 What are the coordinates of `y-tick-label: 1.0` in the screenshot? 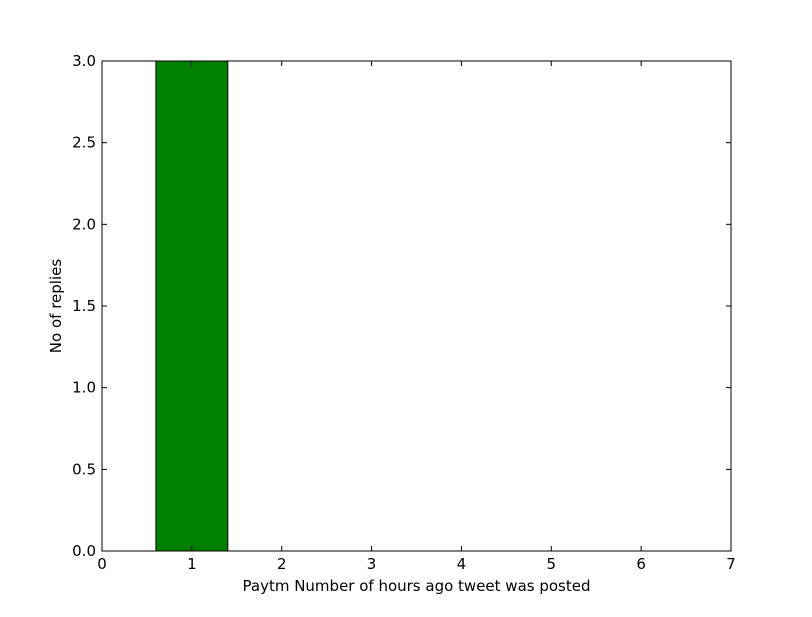 It's located at (84, 388).